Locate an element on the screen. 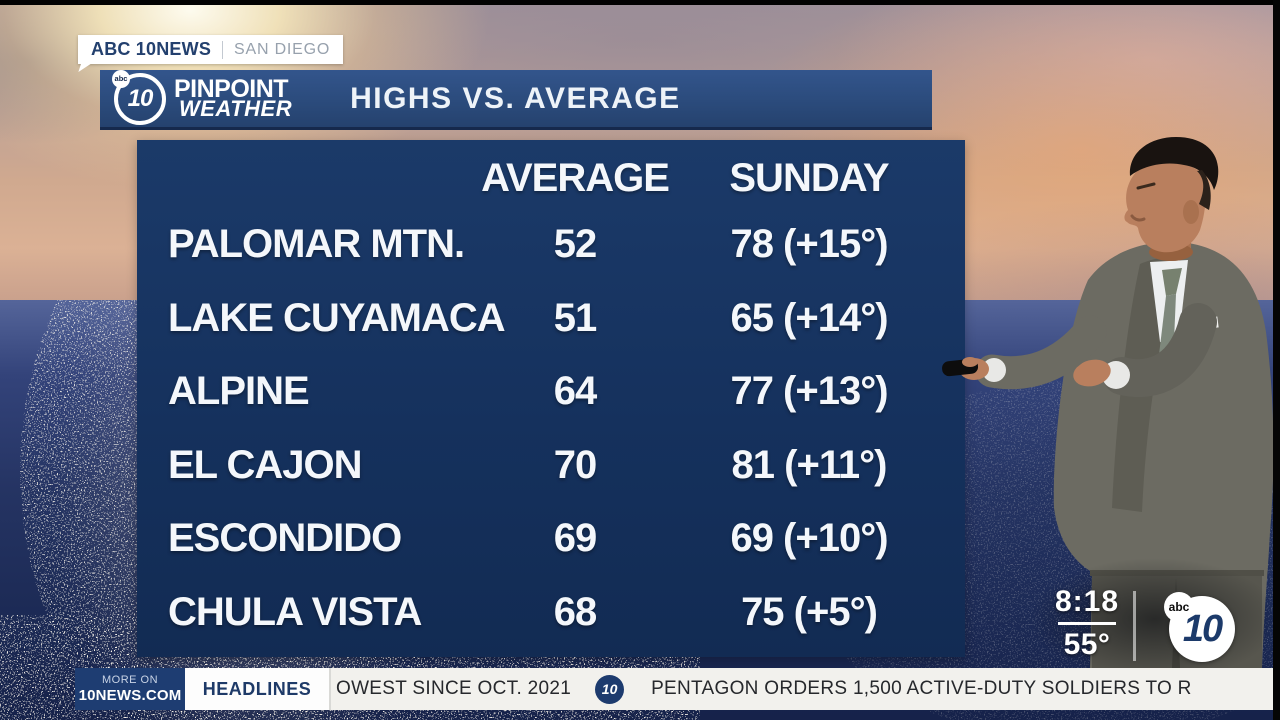 The image size is (1280, 720). channel-number: 10 is located at coordinates (140, 98).